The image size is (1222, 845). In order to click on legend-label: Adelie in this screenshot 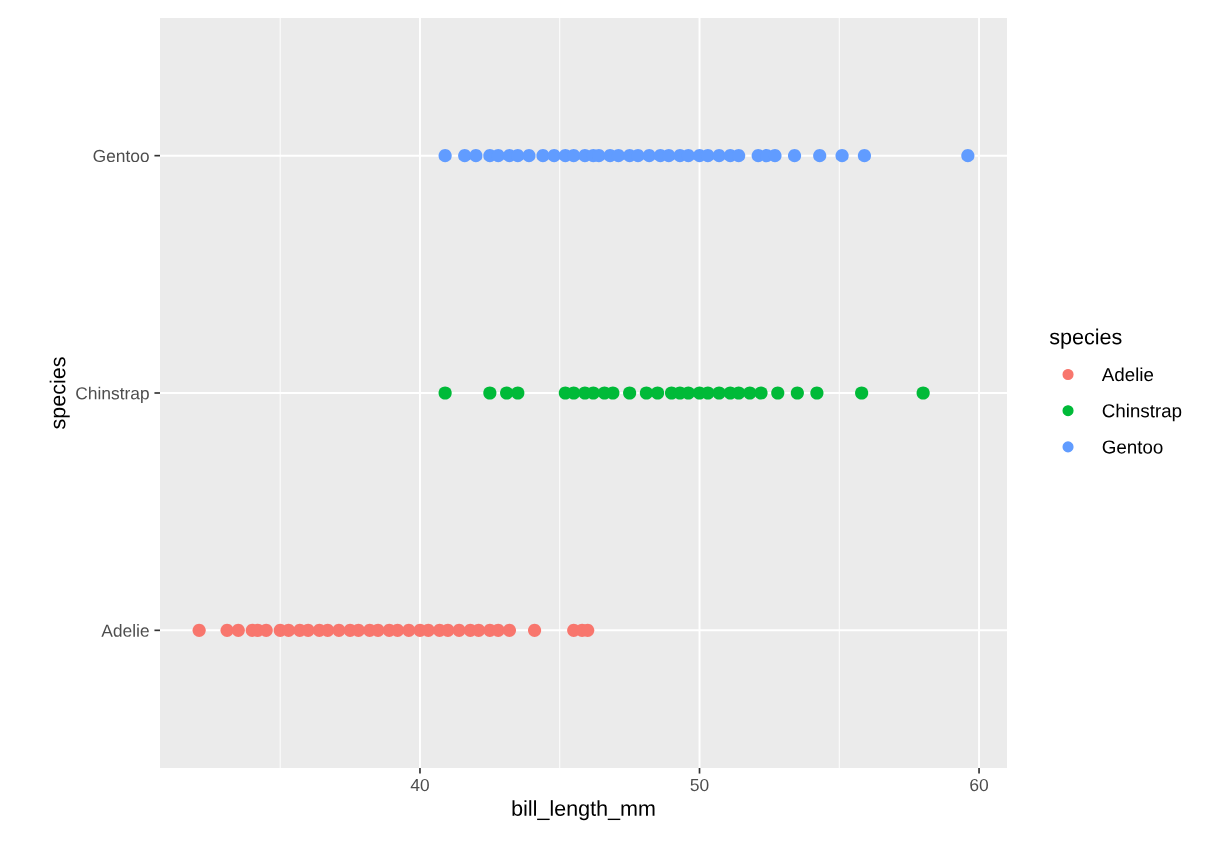, I will do `click(1127, 374)`.